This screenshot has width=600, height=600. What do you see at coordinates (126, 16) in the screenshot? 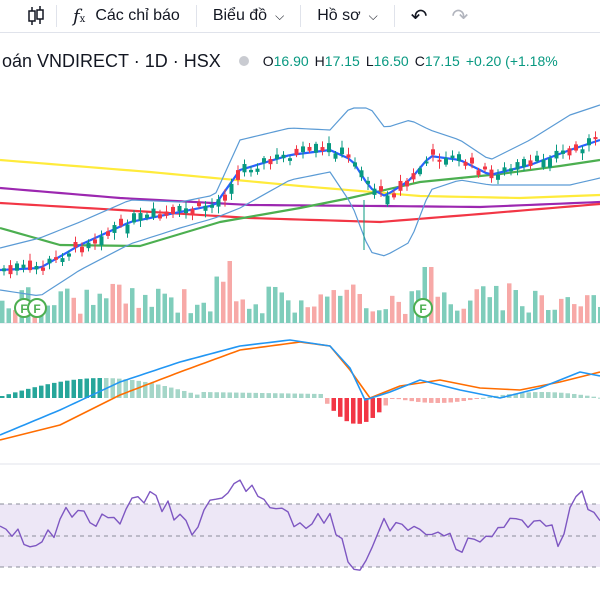
I see `indicators-button: fx Các chỉ báo` at bounding box center [126, 16].